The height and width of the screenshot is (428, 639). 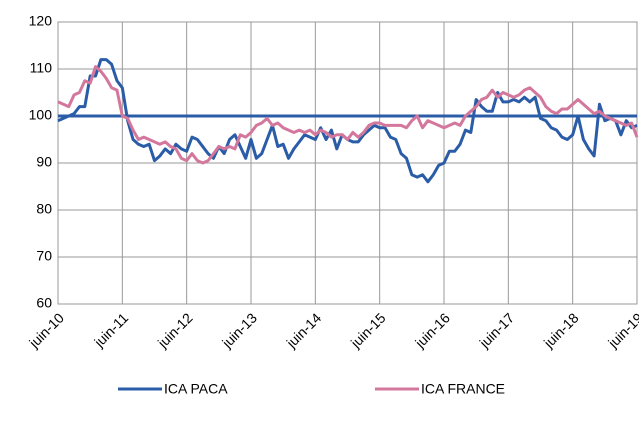 I want to click on x-tick-label: juin-14, so click(x=304, y=331).